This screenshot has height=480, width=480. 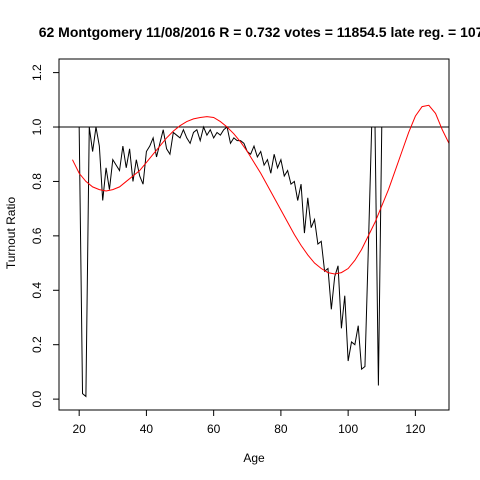 I want to click on y-tick-label: 1.2, so click(x=37, y=72).